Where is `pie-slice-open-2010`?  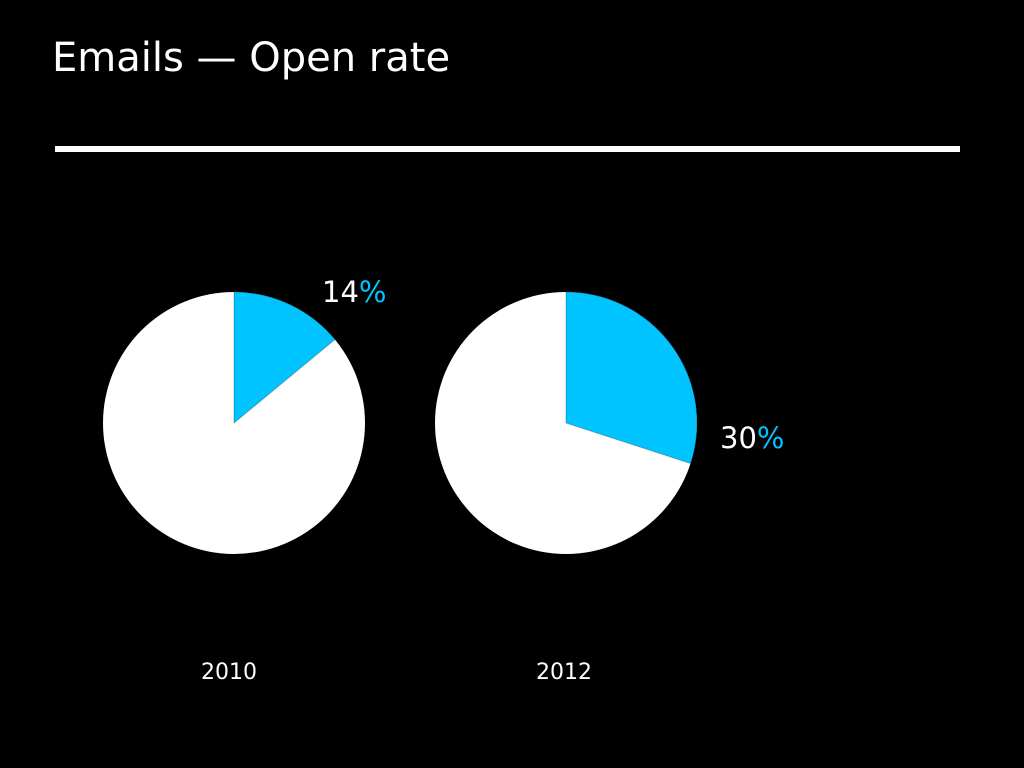 pie-slice-open-2010 is located at coordinates (284, 358).